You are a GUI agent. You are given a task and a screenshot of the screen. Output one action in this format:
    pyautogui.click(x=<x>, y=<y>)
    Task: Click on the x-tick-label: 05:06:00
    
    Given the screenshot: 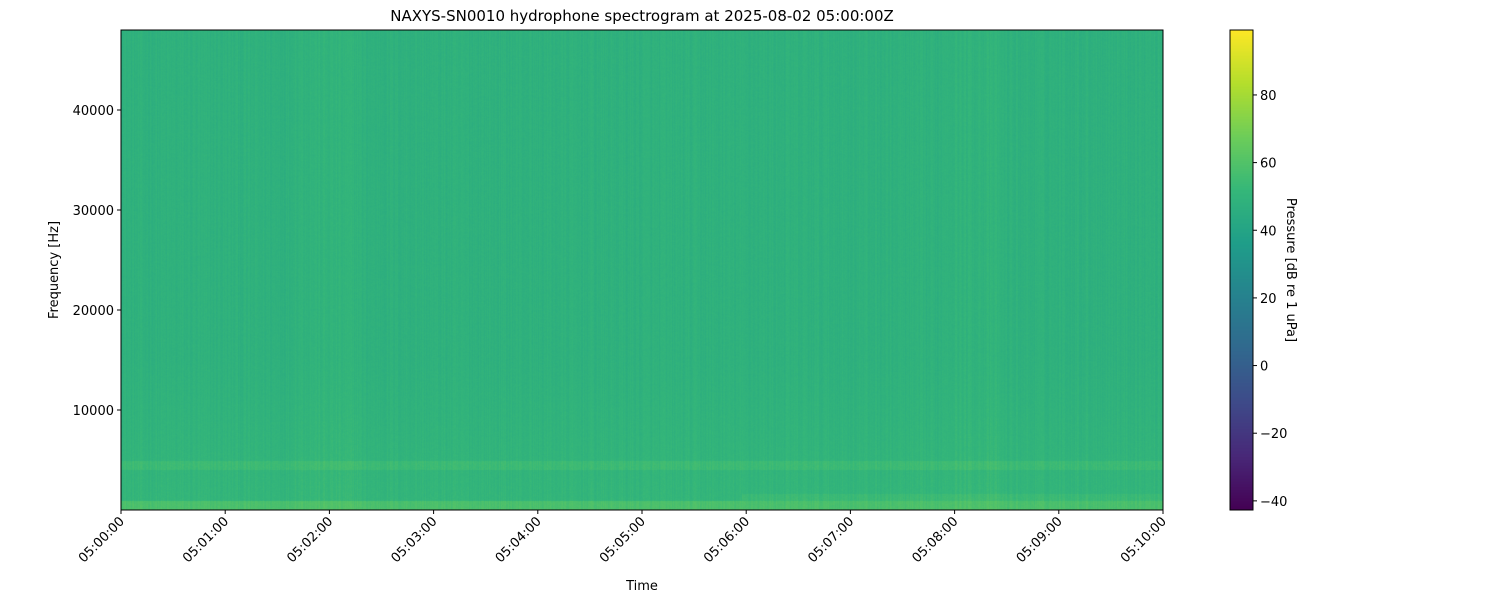 What is the action you would take?
    pyautogui.click(x=727, y=540)
    